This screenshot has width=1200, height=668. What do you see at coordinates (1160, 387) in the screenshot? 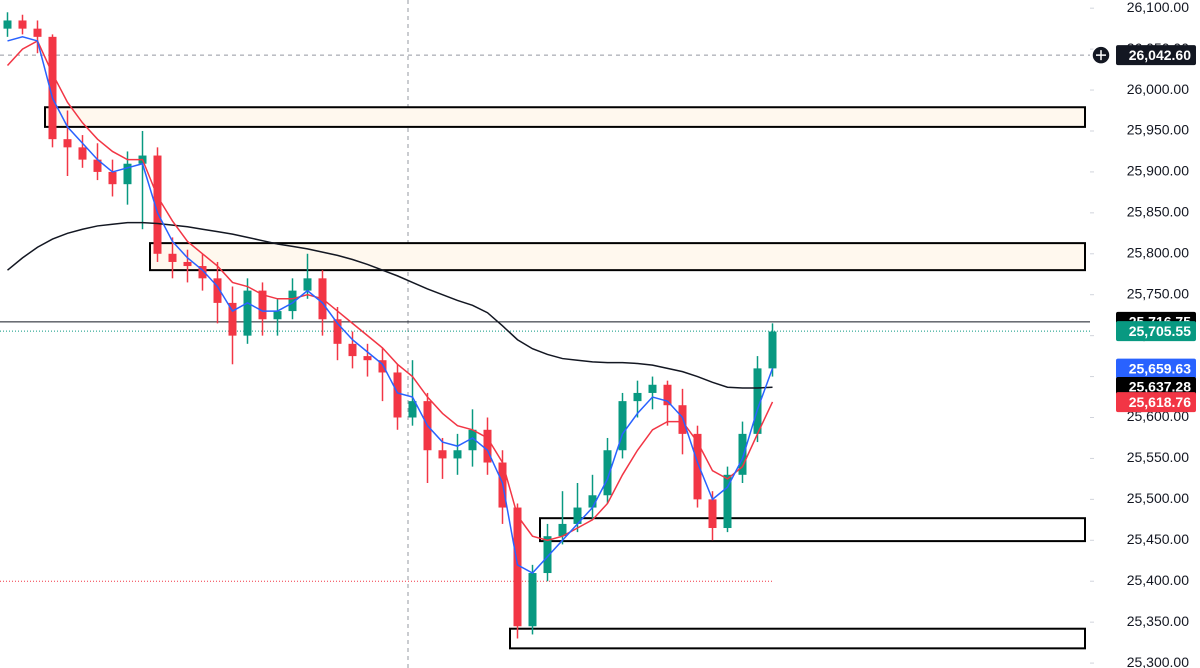
I see `price-label: 25,637.28` at bounding box center [1160, 387].